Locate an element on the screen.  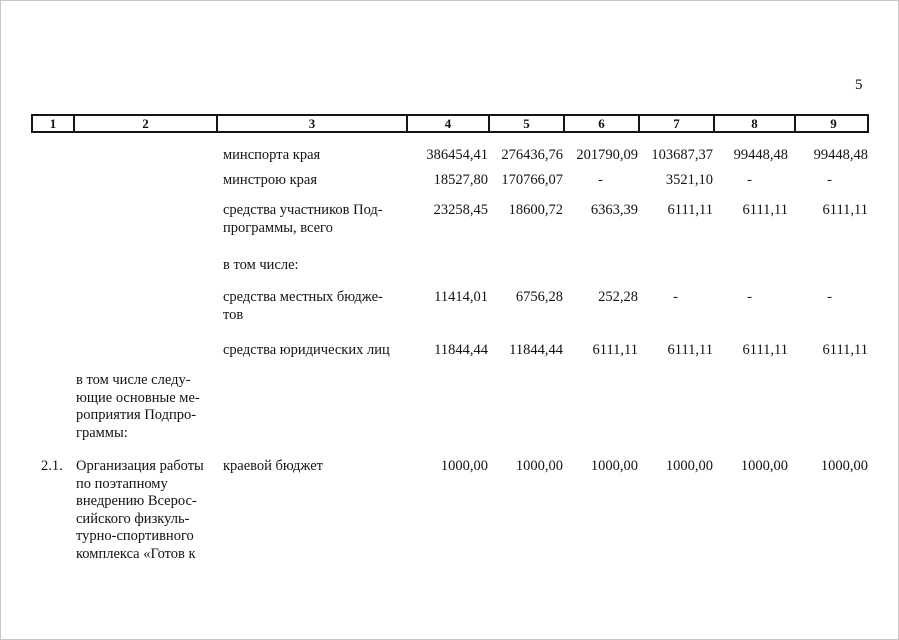
amount-col9: 99448,48 is located at coordinates (840, 155).